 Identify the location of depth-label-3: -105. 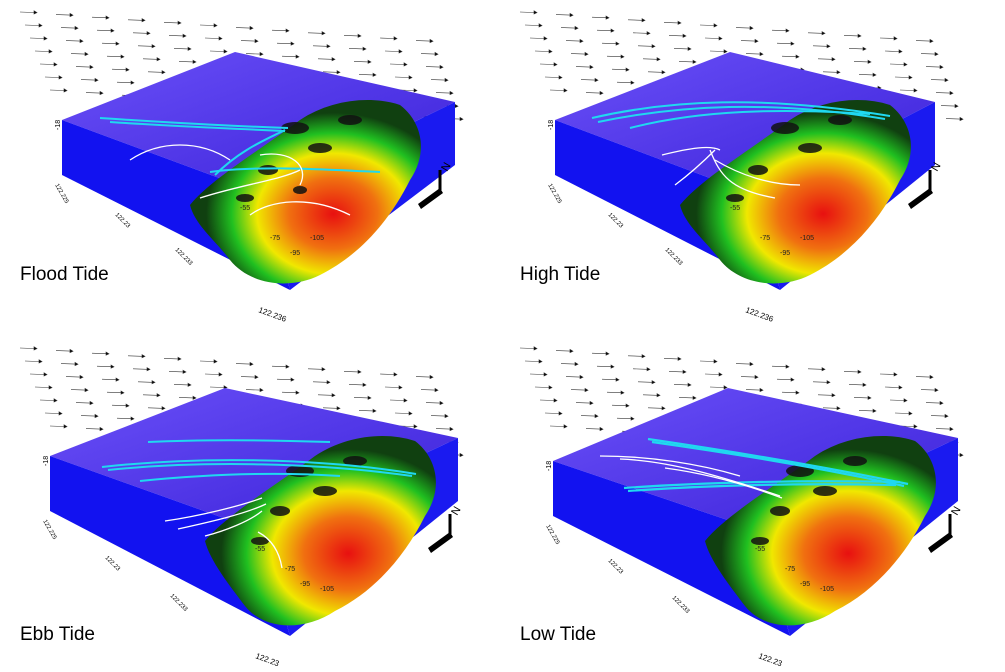
(827, 589).